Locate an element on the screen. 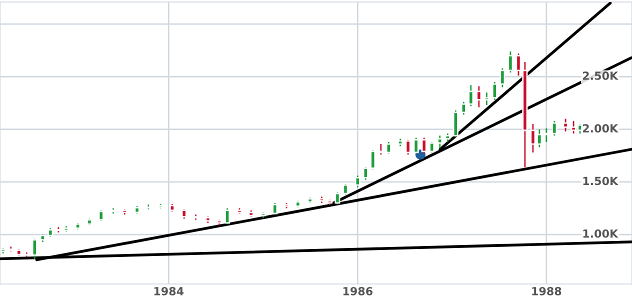 The width and height of the screenshot is (632, 304). y-tick-label: 2.00K is located at coordinates (600, 128).